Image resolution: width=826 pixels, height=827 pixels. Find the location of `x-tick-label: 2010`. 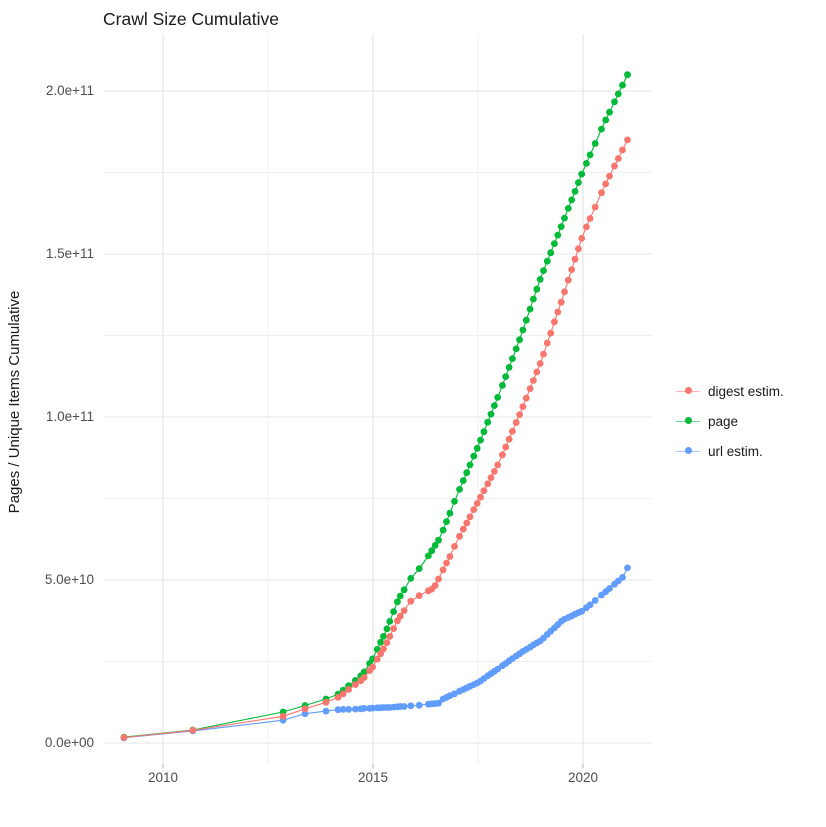

x-tick-label: 2010 is located at coordinates (163, 777).